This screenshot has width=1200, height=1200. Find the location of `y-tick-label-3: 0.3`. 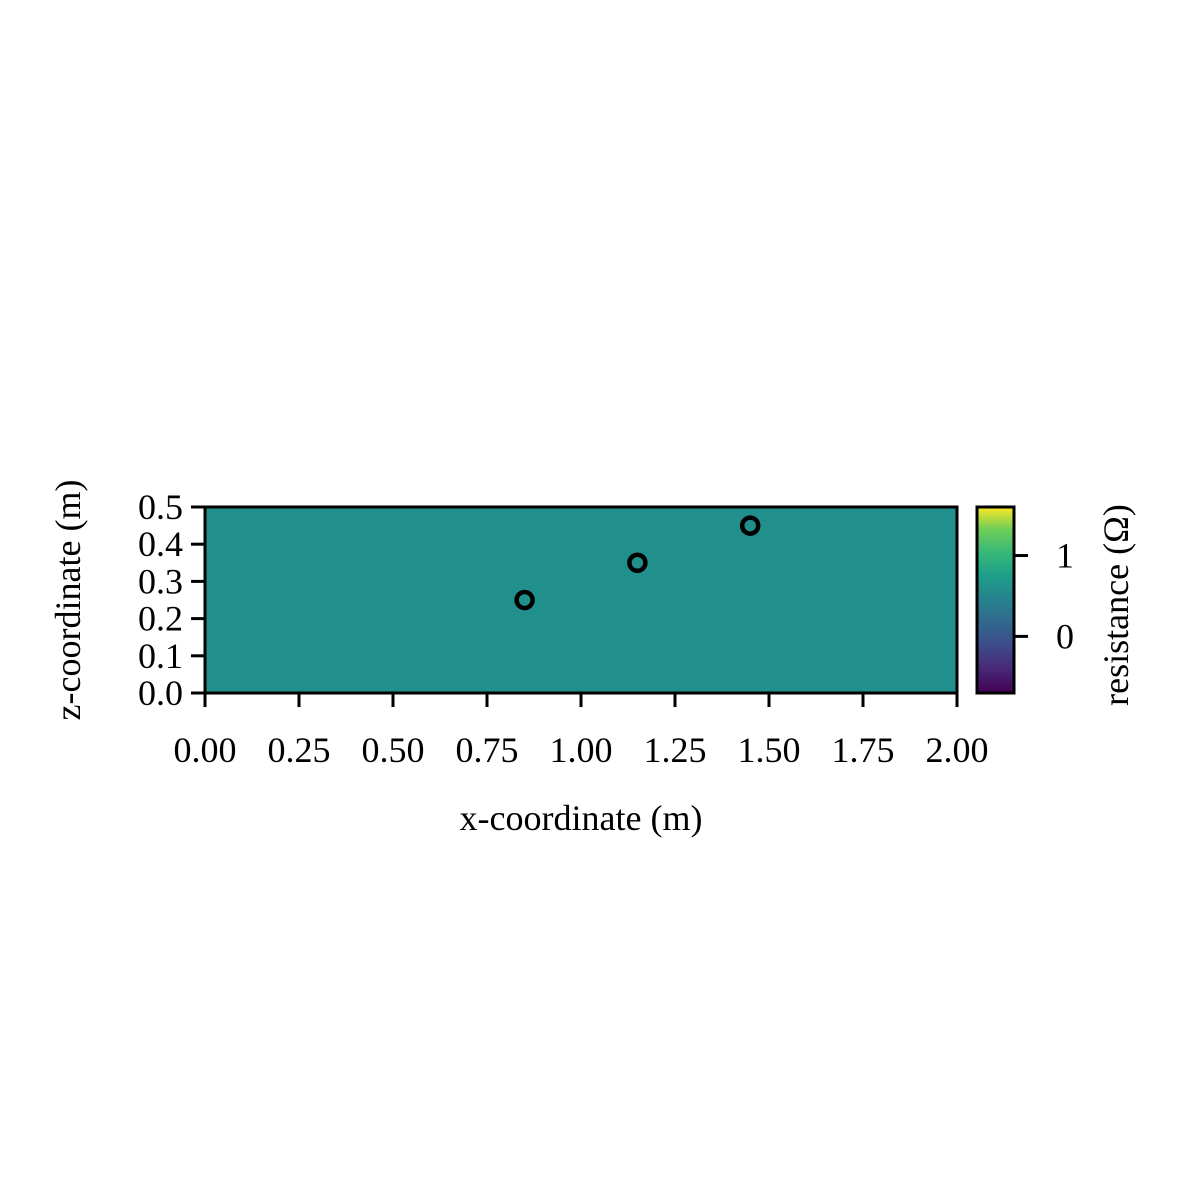

y-tick-label-3: 0.3 is located at coordinates (160, 581).